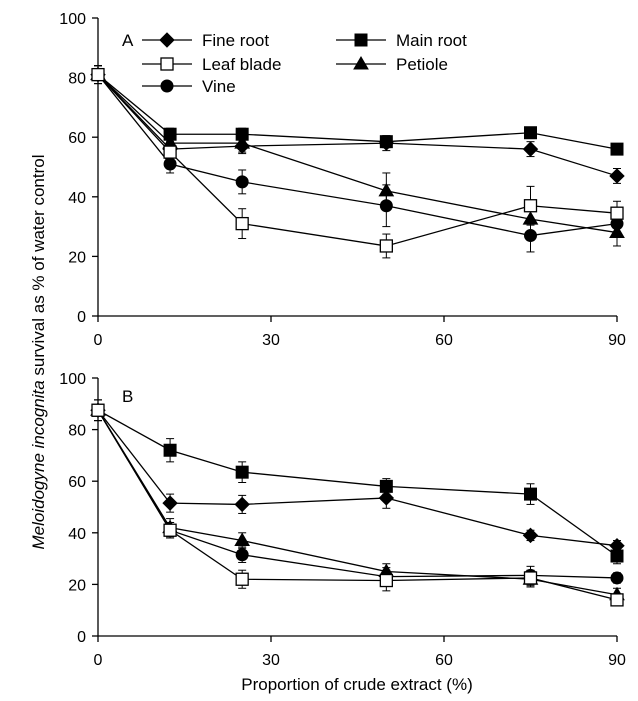 The height and width of the screenshot is (701, 638). I want to click on panel-letter-a: A, so click(128, 40).